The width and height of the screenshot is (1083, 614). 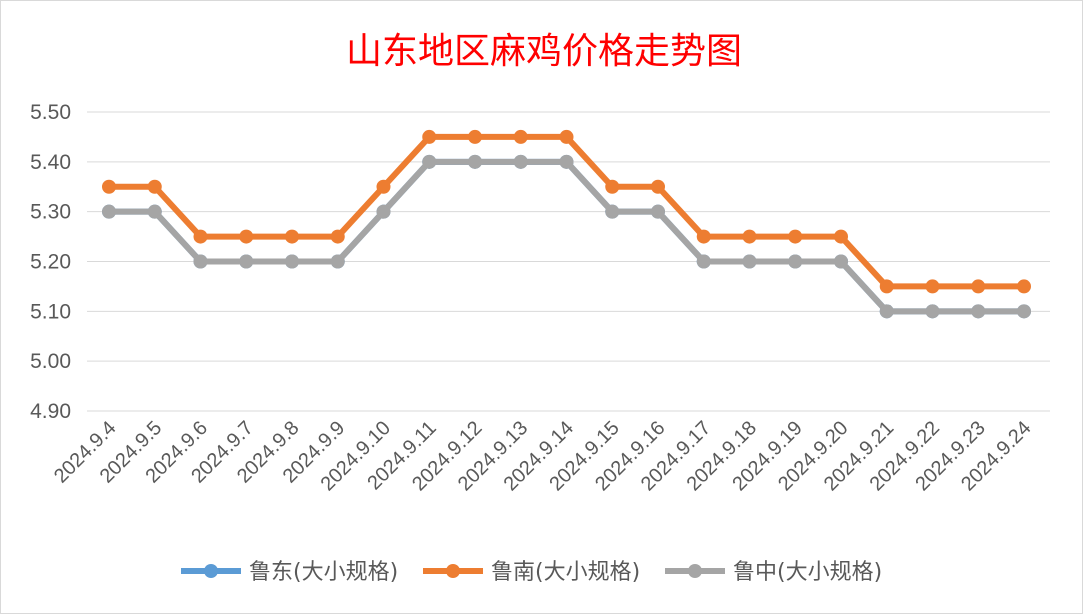 What do you see at coordinates (50, 411) in the screenshot?
I see `y-tick-label: 4.90` at bounding box center [50, 411].